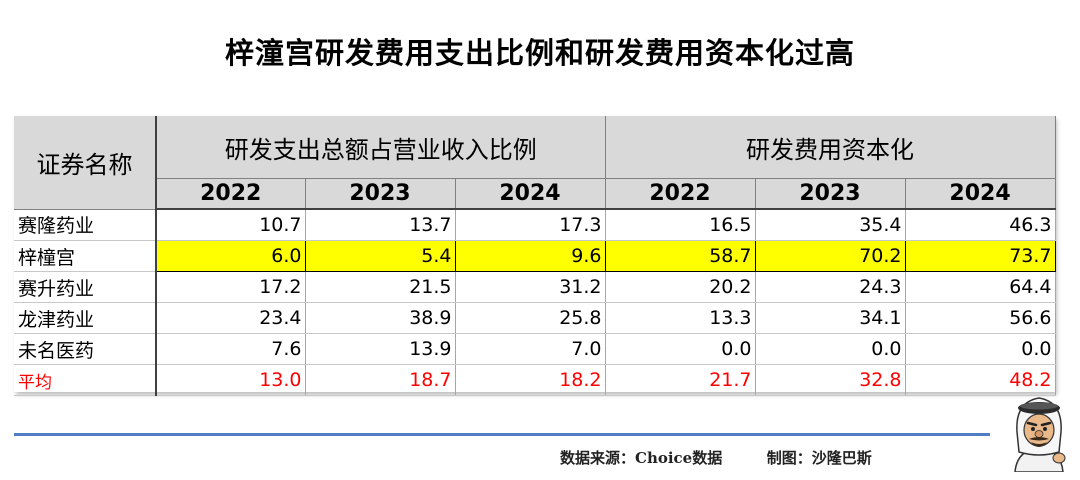  Describe the element at coordinates (830, 318) in the screenshot. I see `value-cell: 34.1` at that location.